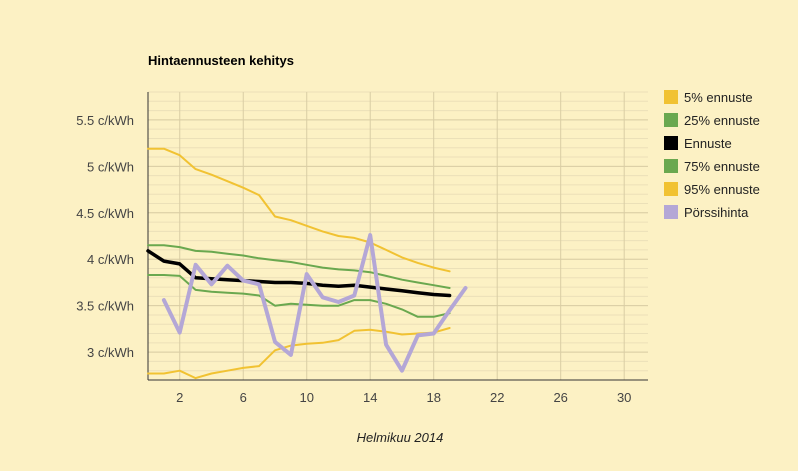 The image size is (798, 471). What do you see at coordinates (497, 397) in the screenshot?
I see `x-tick-label: 22` at bounding box center [497, 397].